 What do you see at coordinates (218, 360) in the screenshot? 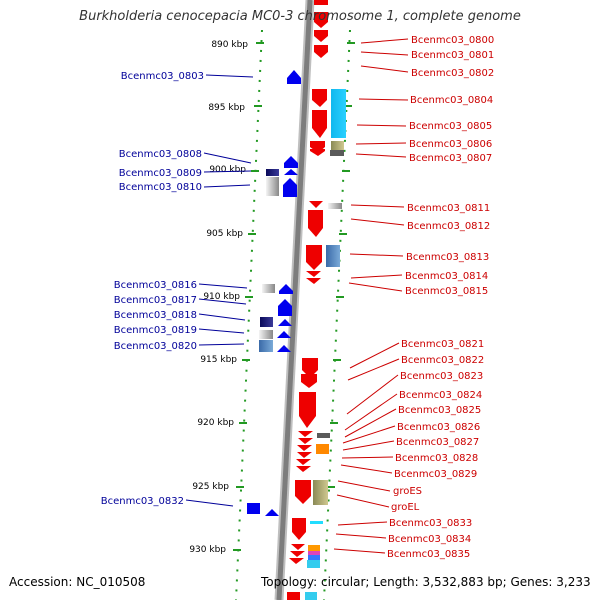
I see `kbp-label: 915 kbp` at bounding box center [218, 360].